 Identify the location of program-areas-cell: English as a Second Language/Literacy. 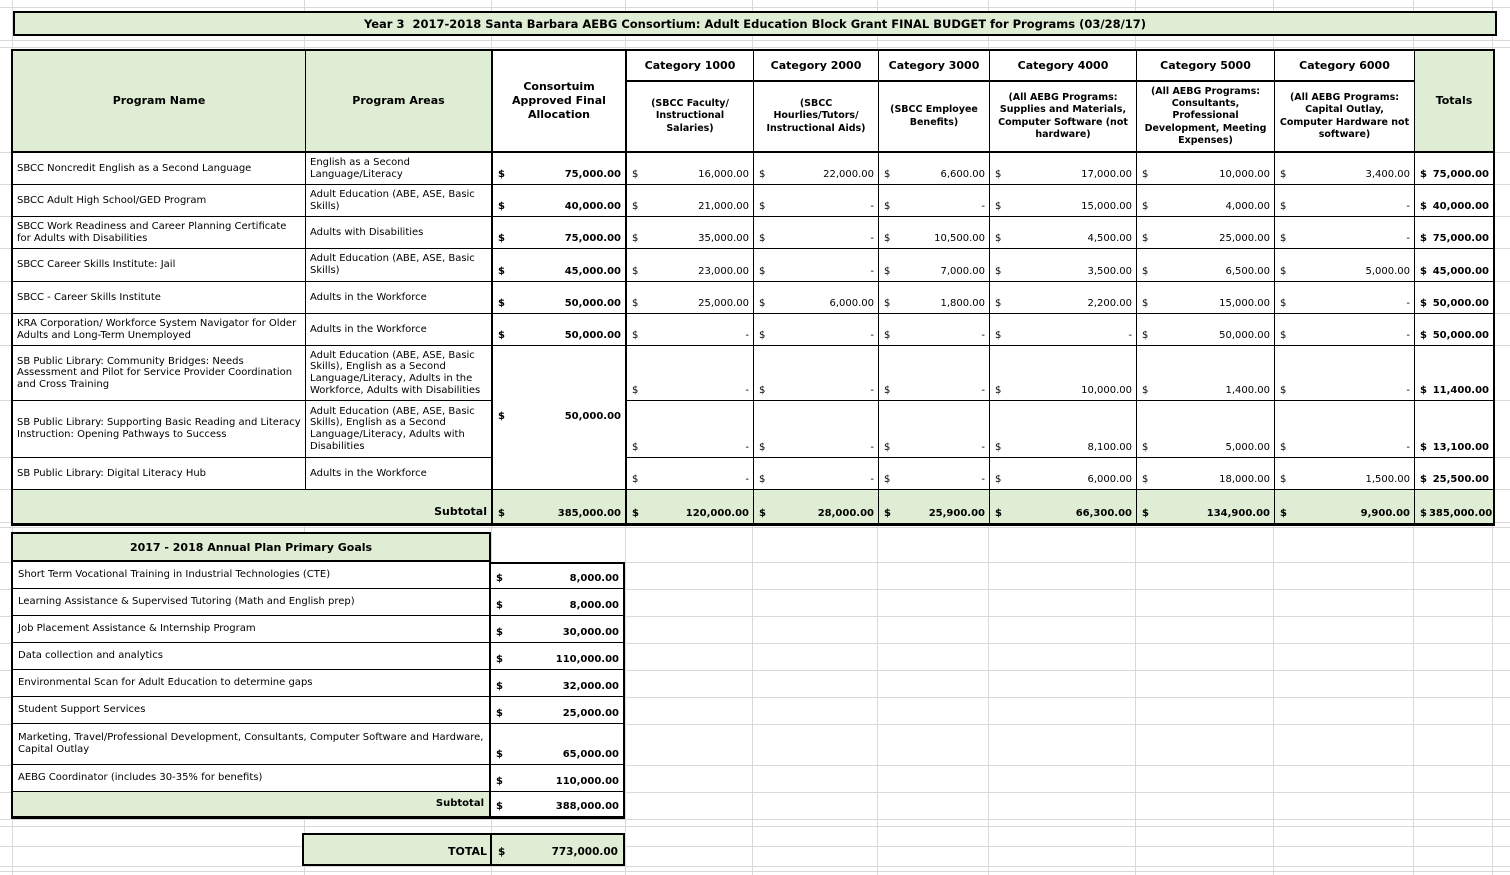
(399, 169).